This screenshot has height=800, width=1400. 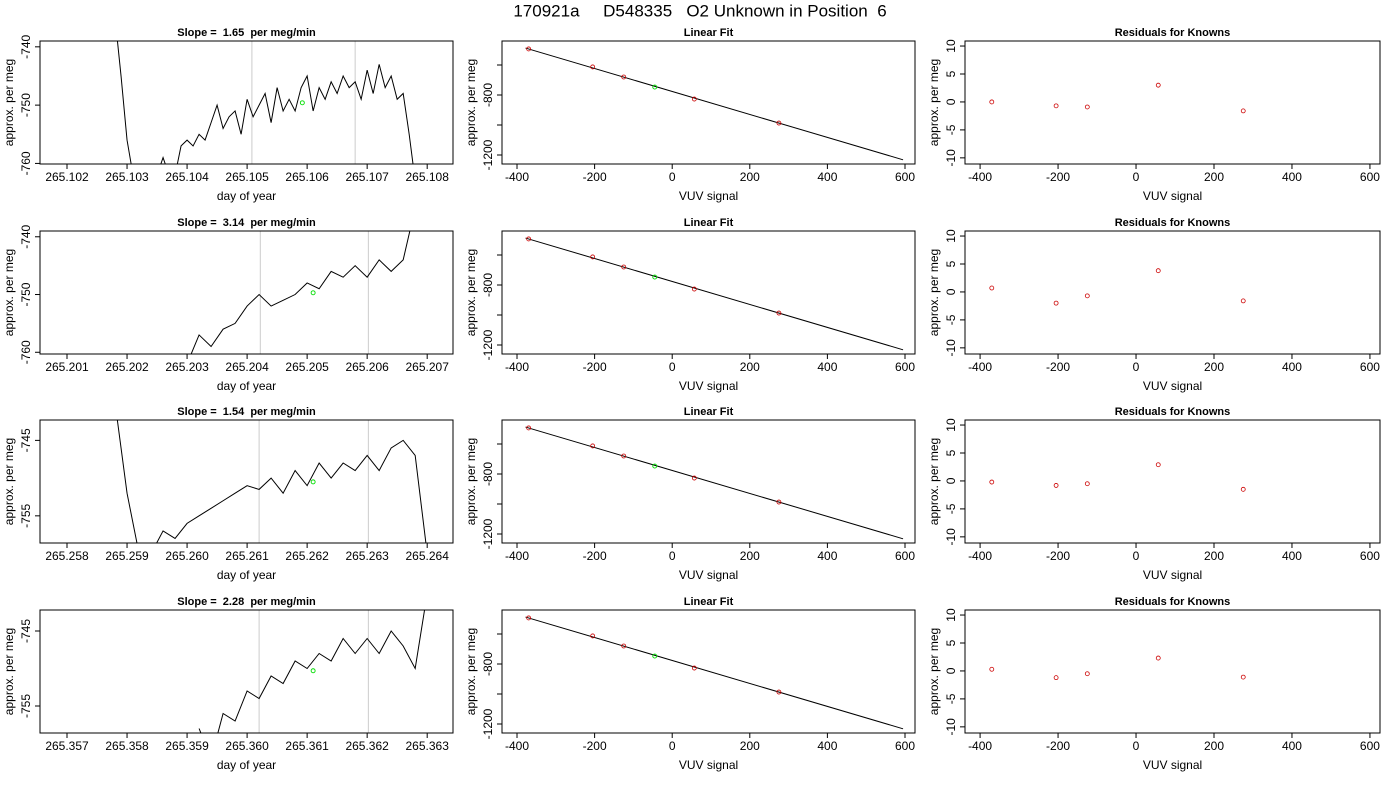 What do you see at coordinates (26, 105) in the screenshot?
I see `y-tick-label: -750` at bounding box center [26, 105].